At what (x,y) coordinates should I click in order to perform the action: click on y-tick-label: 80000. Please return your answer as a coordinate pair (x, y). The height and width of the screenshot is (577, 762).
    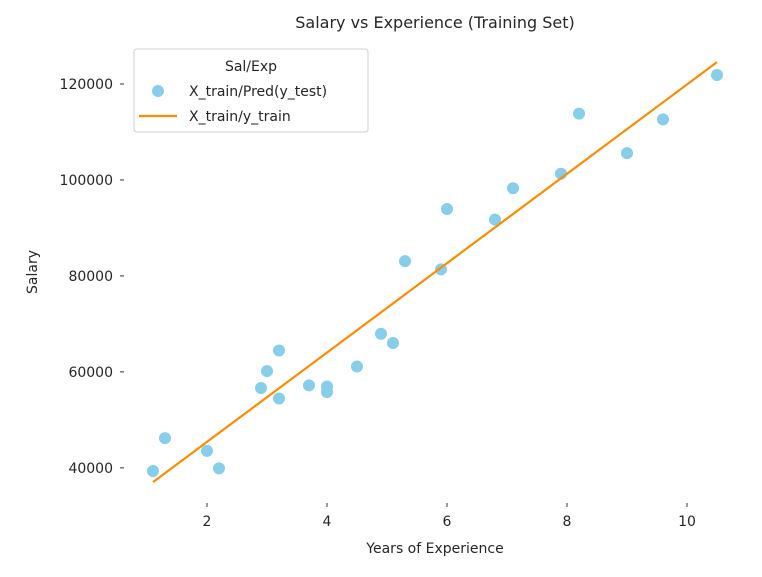
    Looking at the image, I should click on (90, 277).